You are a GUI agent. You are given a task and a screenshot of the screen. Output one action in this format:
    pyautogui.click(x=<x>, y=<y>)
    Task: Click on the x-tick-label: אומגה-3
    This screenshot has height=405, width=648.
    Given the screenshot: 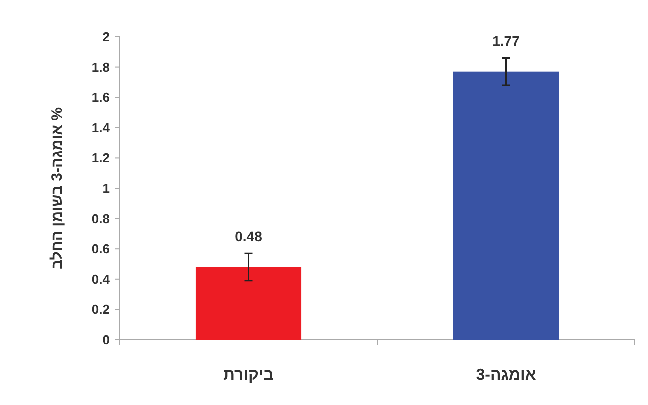 What is the action you would take?
    pyautogui.click(x=506, y=375)
    